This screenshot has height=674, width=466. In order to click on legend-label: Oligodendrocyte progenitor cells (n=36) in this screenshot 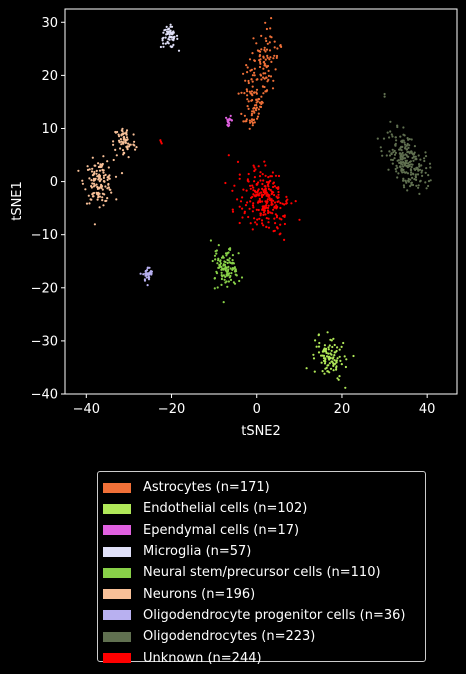, I will do `click(274, 615)`.